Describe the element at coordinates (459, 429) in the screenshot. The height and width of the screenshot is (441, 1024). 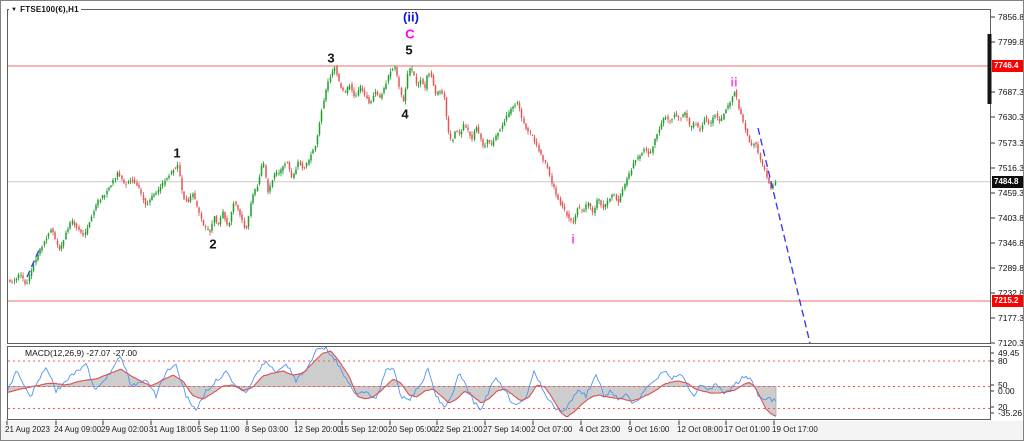
I see `time-label: 22 Sep 21:00` at that location.